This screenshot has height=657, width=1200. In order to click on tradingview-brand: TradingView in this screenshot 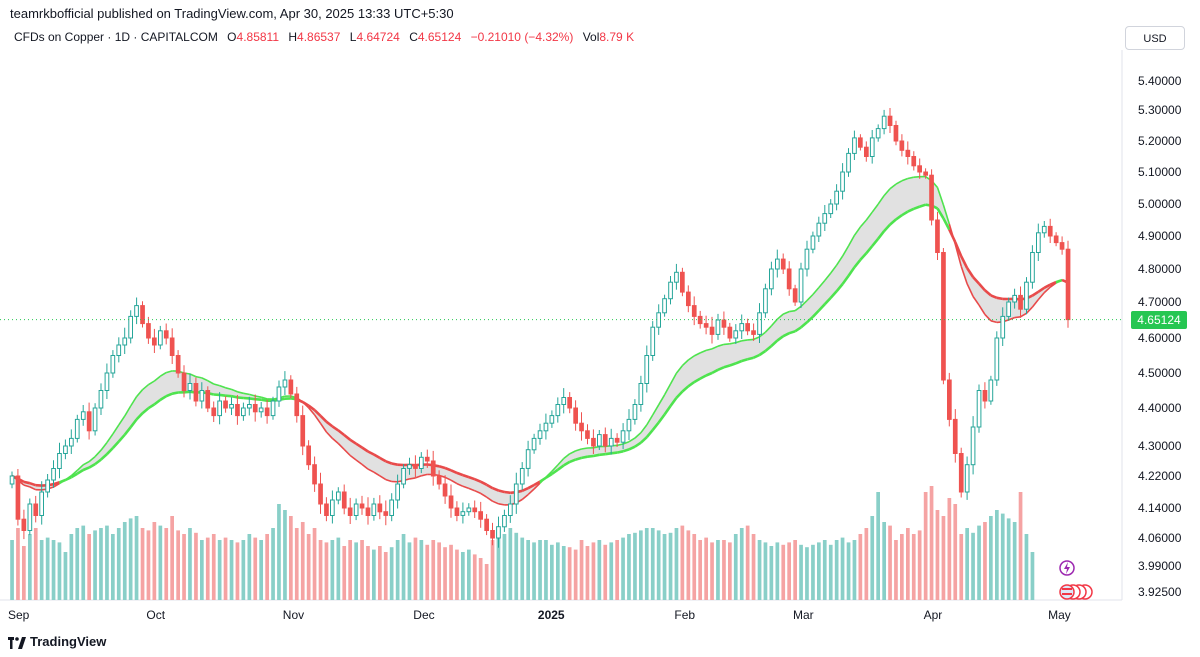, I will do `click(57, 641)`.